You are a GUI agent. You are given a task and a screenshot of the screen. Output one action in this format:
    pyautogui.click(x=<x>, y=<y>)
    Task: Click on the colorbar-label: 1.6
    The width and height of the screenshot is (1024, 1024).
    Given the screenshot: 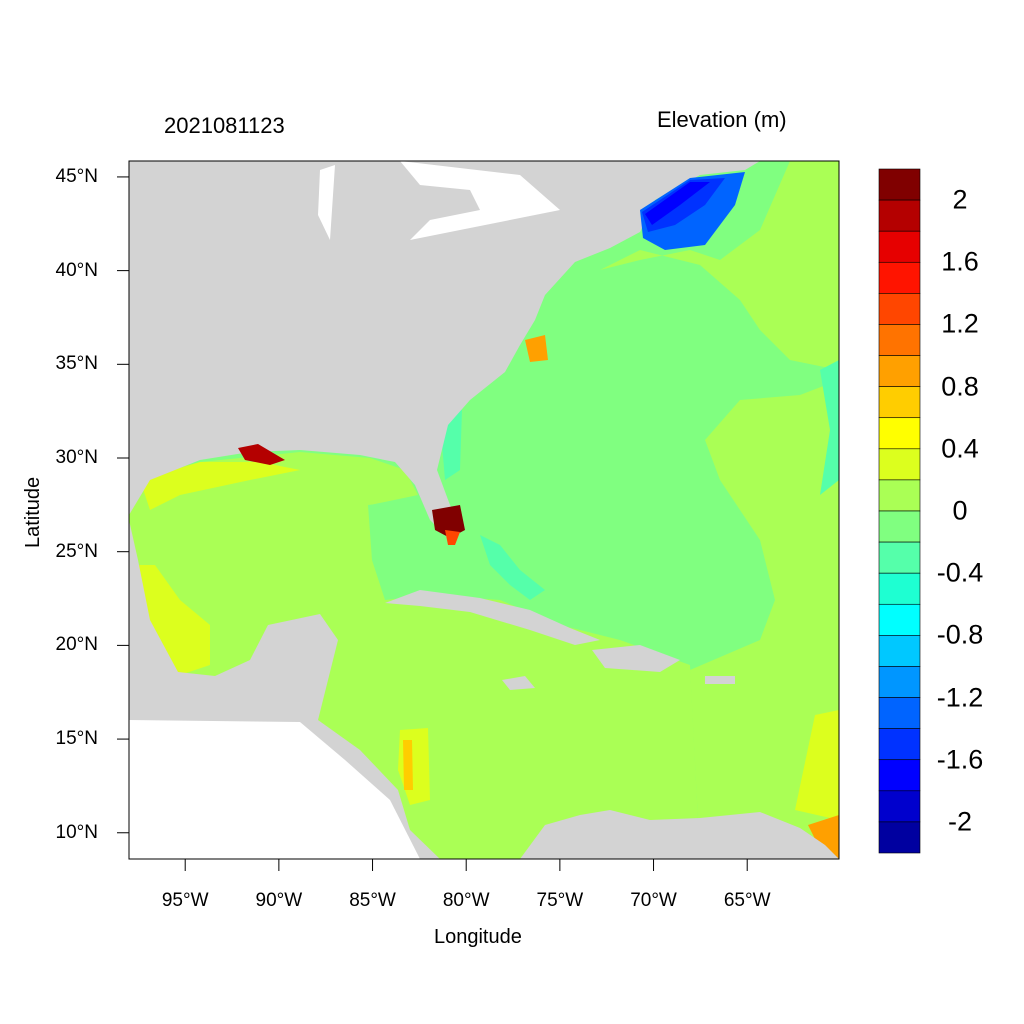 What is the action you would take?
    pyautogui.click(x=960, y=261)
    